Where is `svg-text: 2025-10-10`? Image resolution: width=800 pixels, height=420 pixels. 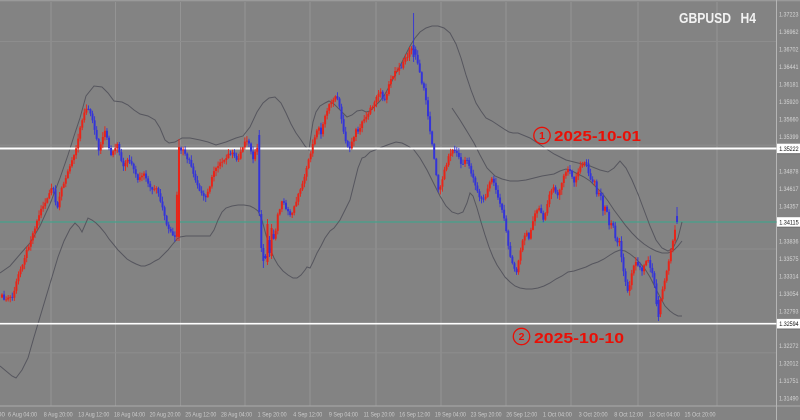
svg-text: 2025-10-10 is located at coordinates (579, 338).